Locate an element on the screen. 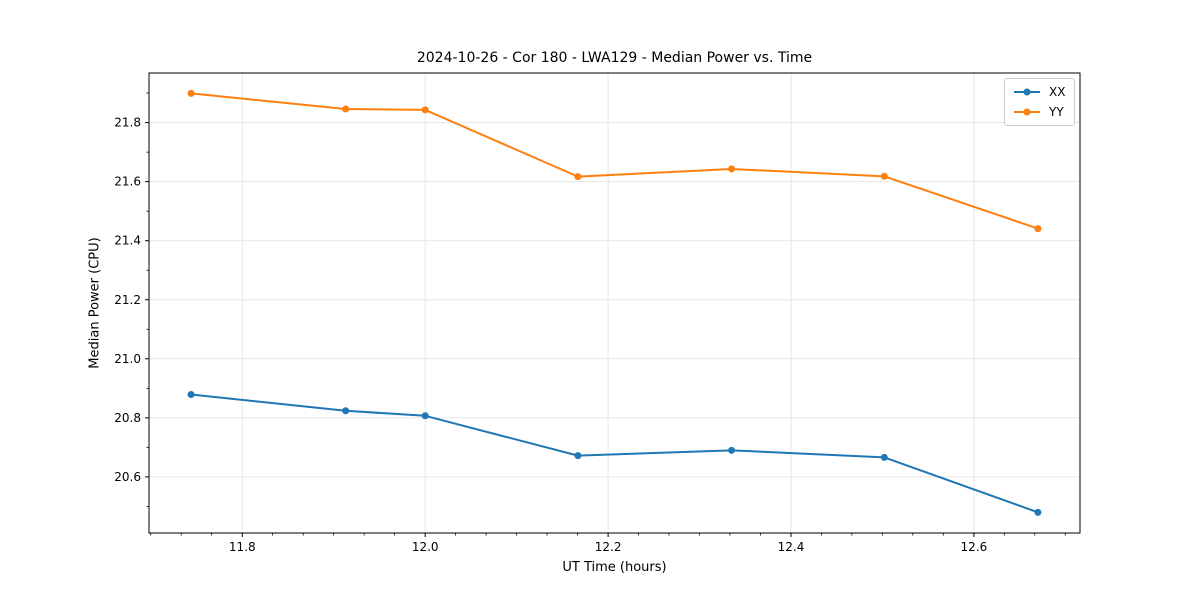  legend: XX YY is located at coordinates (1039, 102).